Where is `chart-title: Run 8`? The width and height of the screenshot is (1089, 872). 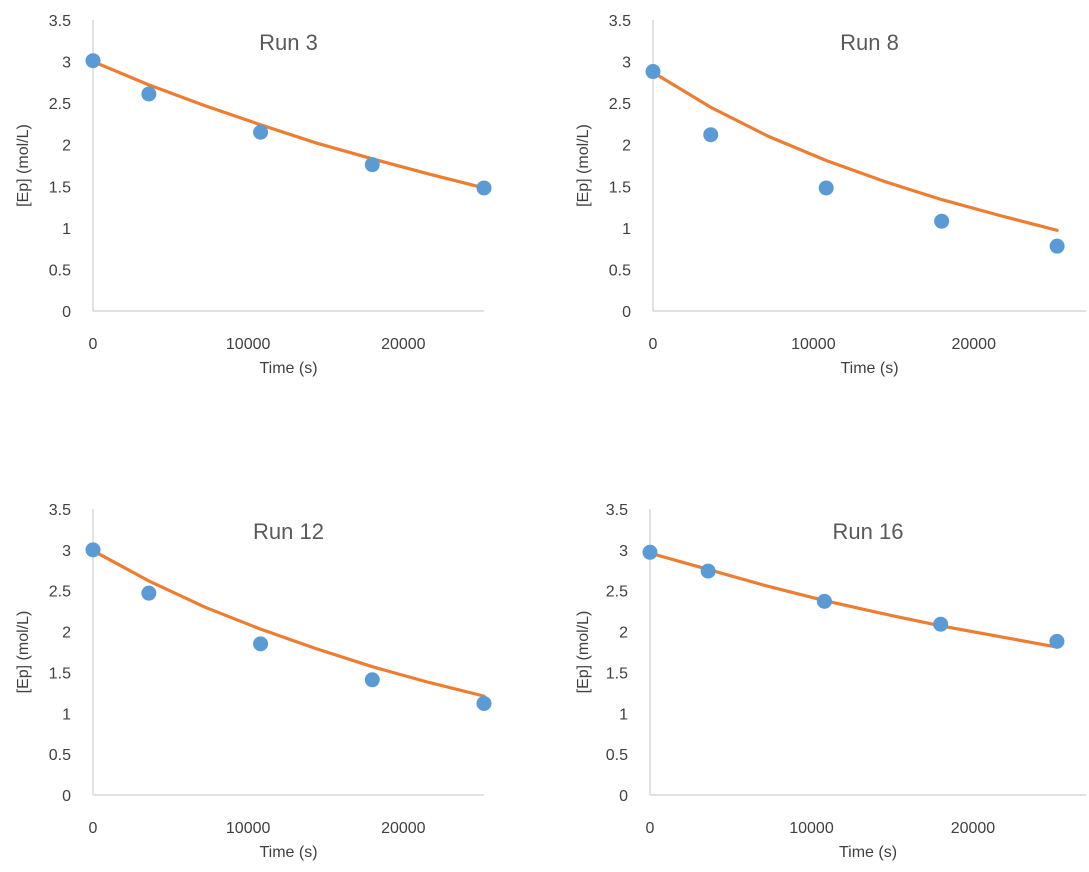 chart-title: Run 8 is located at coordinates (869, 42).